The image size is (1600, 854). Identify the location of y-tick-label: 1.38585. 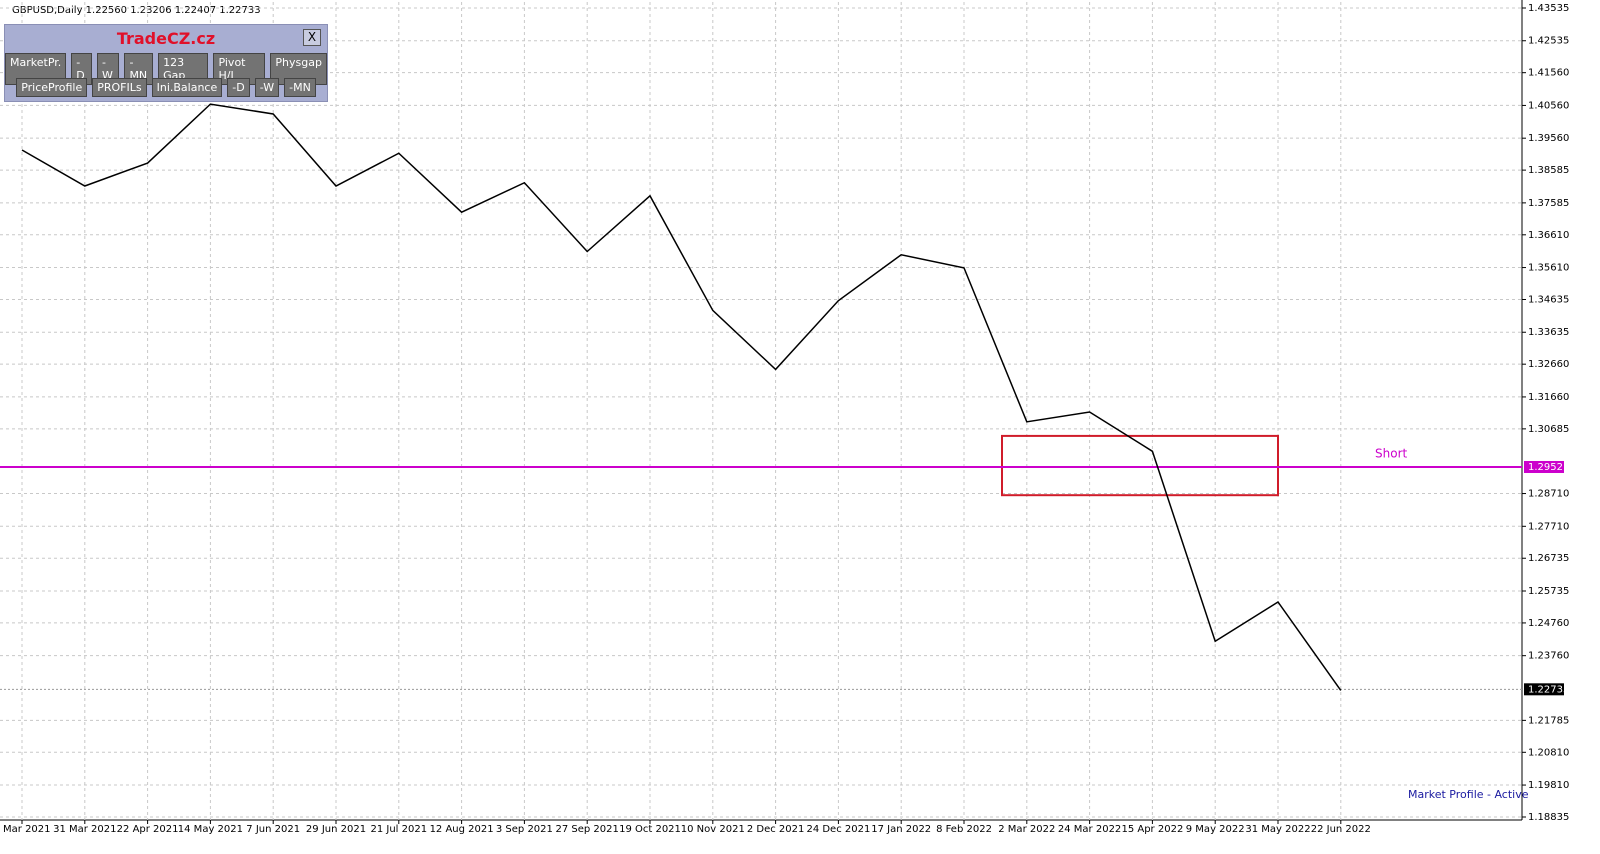
(1548, 170).